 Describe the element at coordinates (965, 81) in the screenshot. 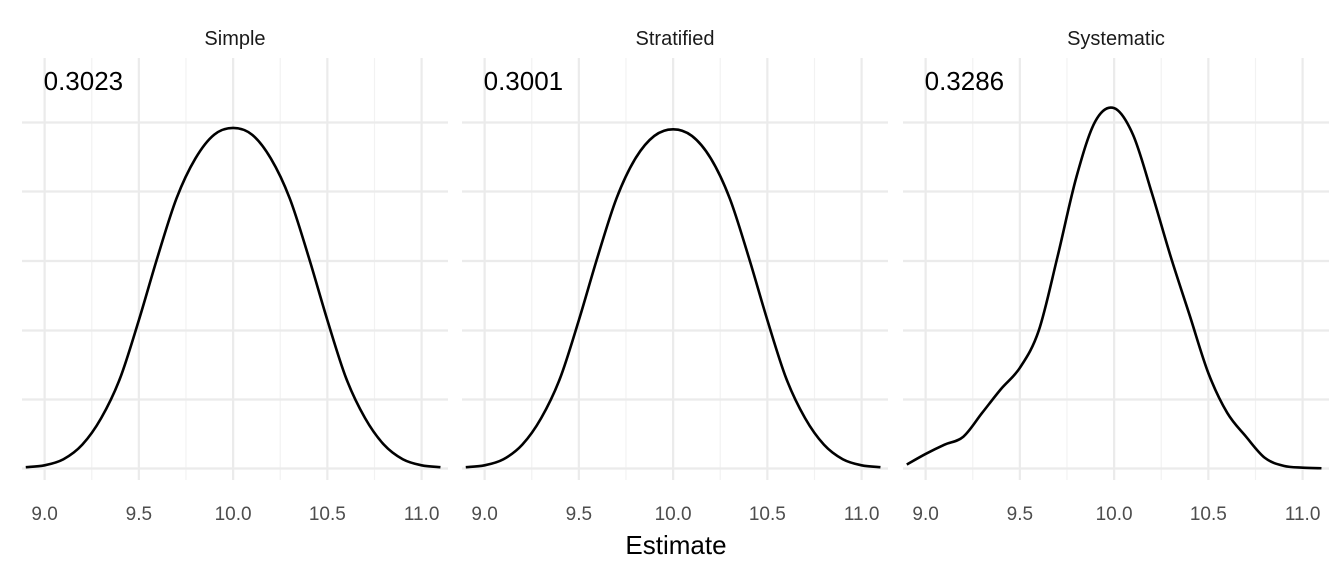

I see `panel-annotation: 0.3286` at that location.